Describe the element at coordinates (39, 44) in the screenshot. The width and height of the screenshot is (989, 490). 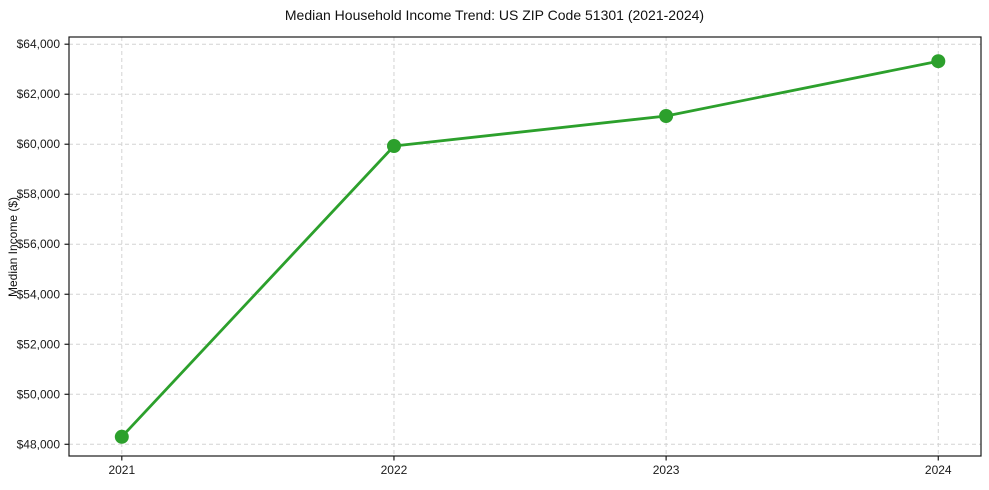
I see `y-tick-label: $64,000` at that location.